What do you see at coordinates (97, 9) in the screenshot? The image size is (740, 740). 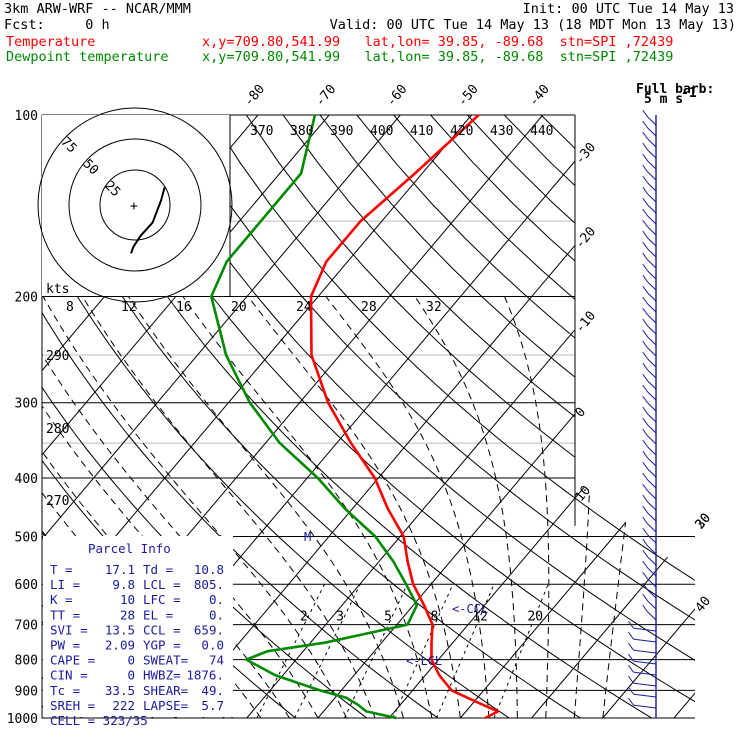 I see `model-title: 3km ARW-WRF -- NCAR/MMM` at bounding box center [97, 9].